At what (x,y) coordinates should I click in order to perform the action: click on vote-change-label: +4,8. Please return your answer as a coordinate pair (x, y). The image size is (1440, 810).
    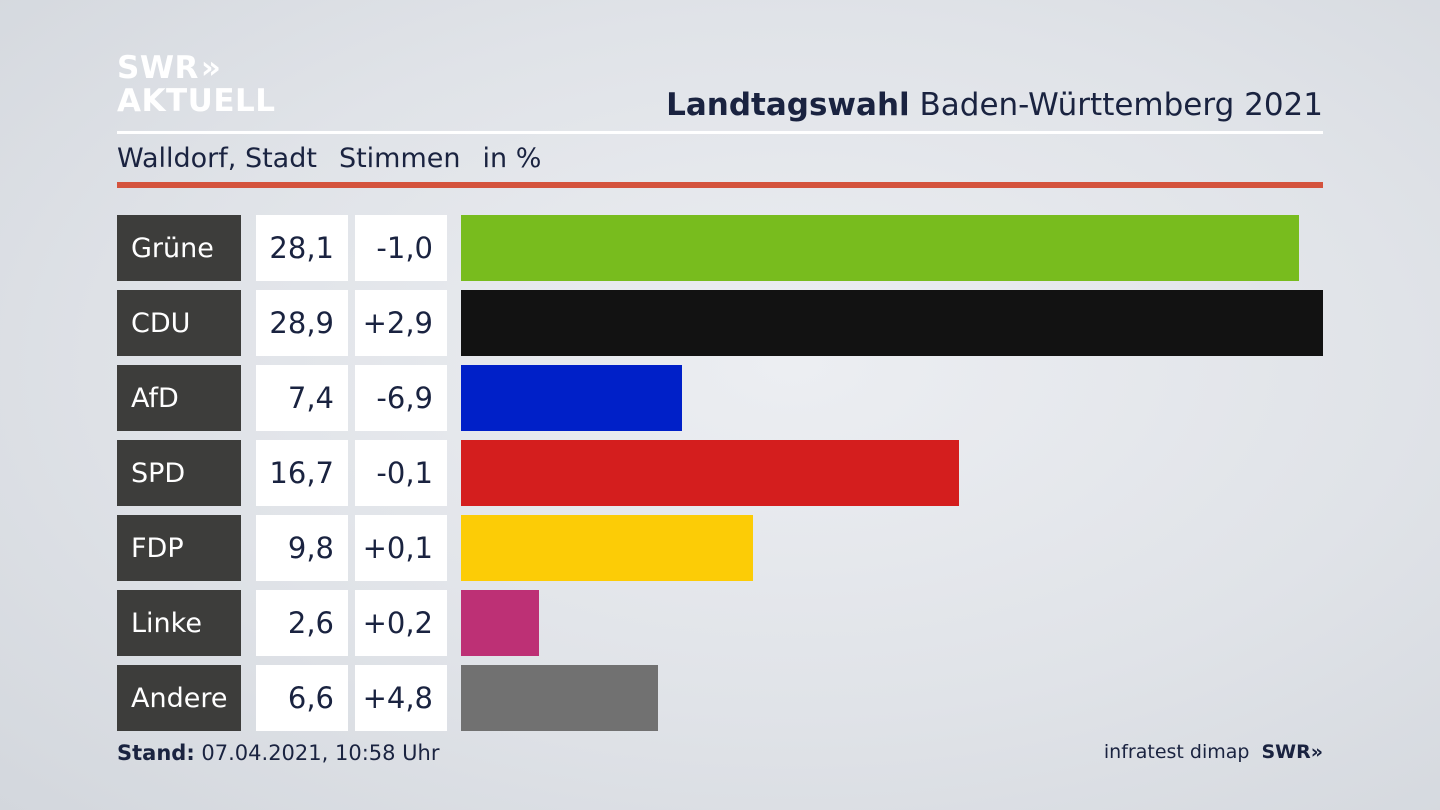
    Looking at the image, I should click on (401, 698).